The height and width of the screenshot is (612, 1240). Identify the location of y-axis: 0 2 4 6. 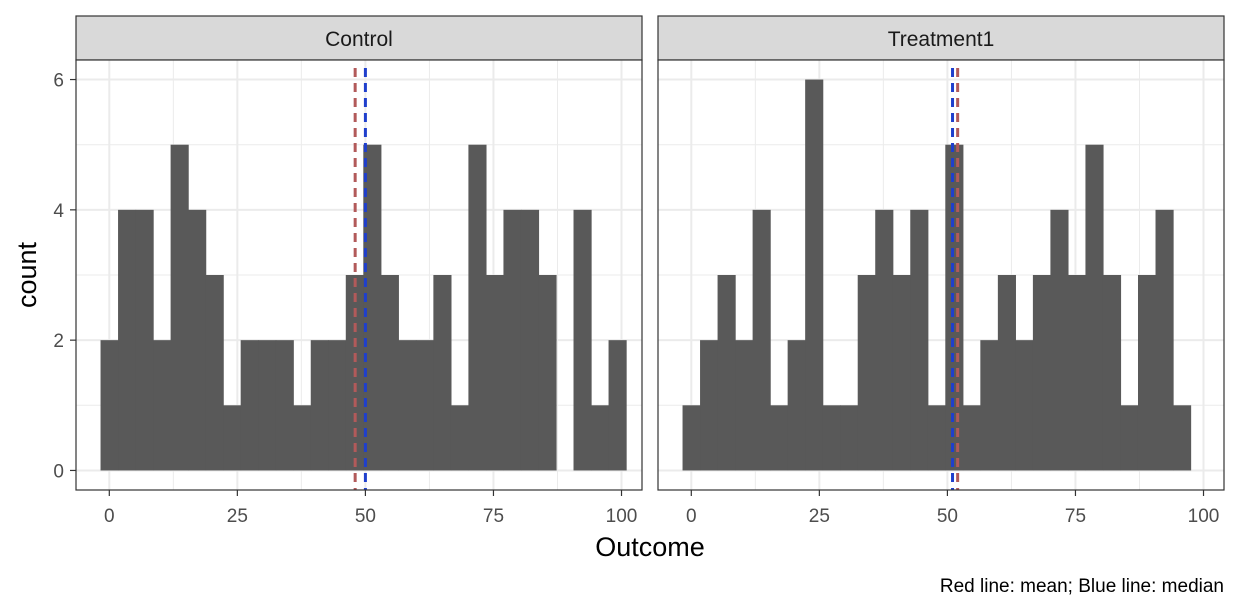
(64, 276).